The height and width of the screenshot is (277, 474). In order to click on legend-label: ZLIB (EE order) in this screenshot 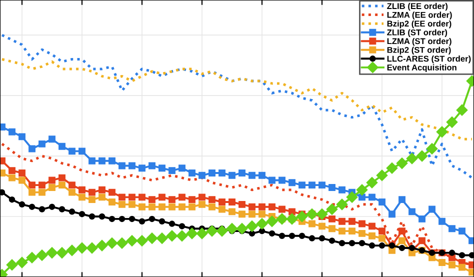, I will do `click(417, 6)`.